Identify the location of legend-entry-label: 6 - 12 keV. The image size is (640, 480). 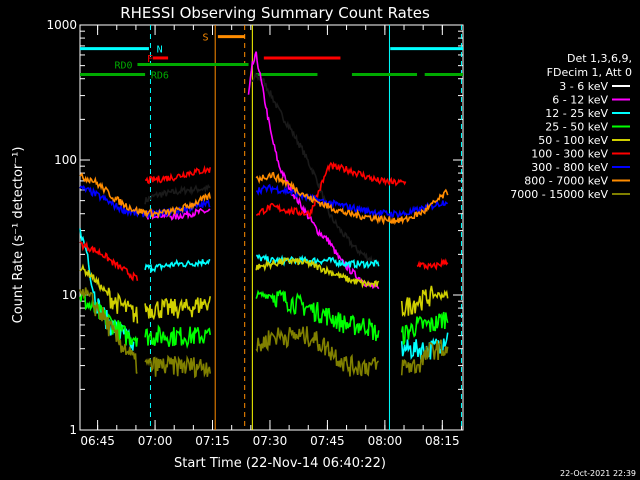
(580, 100).